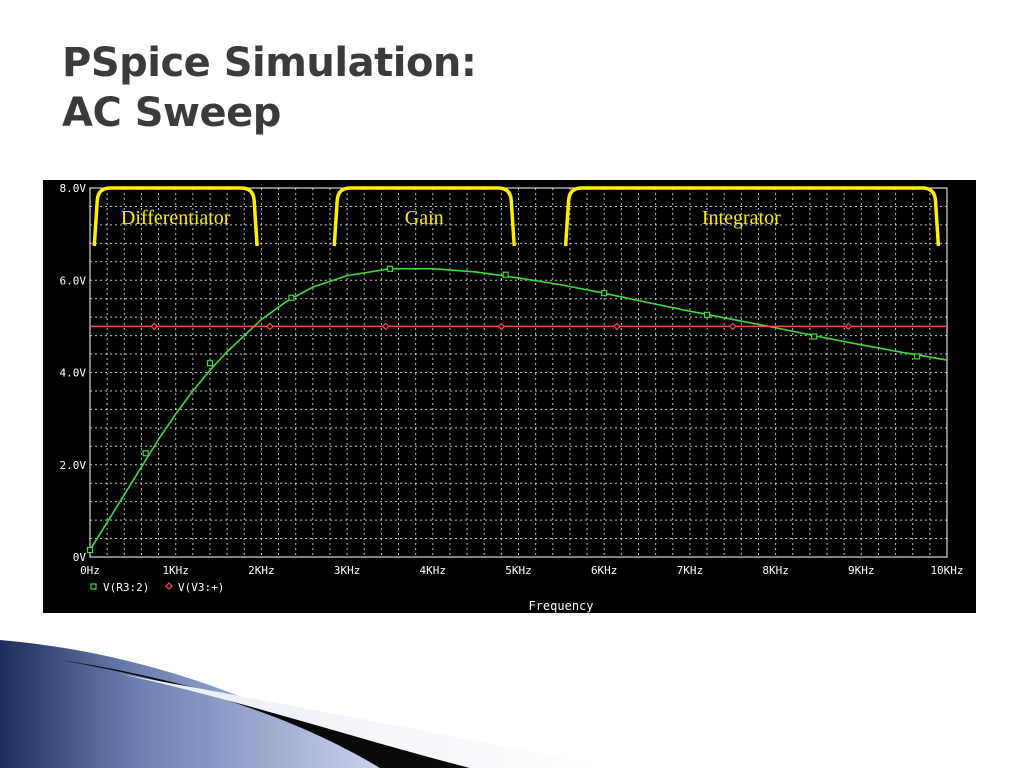 This screenshot has height=768, width=1024. Describe the element at coordinates (201, 587) in the screenshot. I see `legend-label: V(V3:+)` at that location.